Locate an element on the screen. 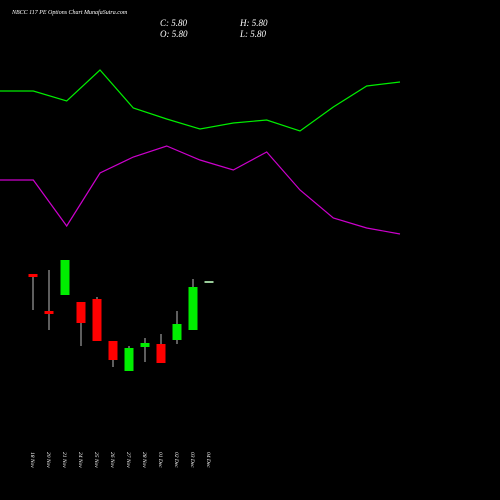 This screenshot has height=500, width=500. x-tick-group: 21 Nov is located at coordinates (64, 460).